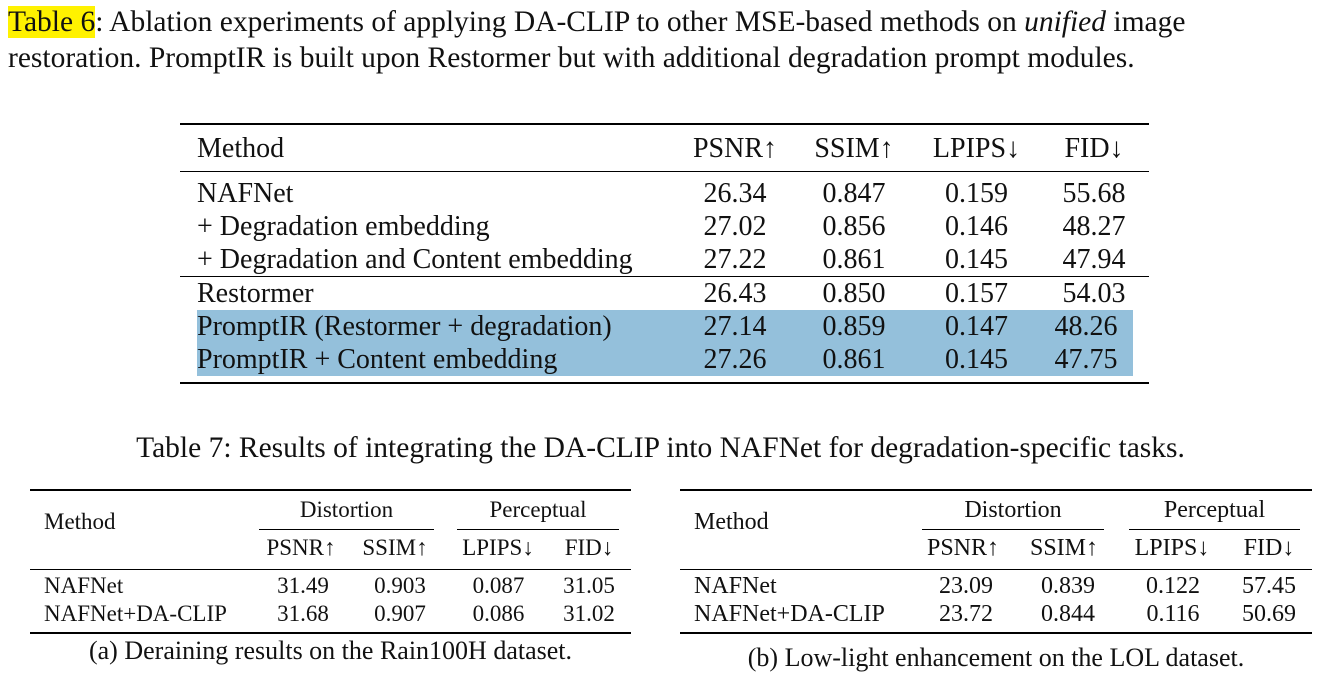 This screenshot has width=1321, height=675. I want to click on table6-header-lpips: LPIPS↓, so click(976, 148).